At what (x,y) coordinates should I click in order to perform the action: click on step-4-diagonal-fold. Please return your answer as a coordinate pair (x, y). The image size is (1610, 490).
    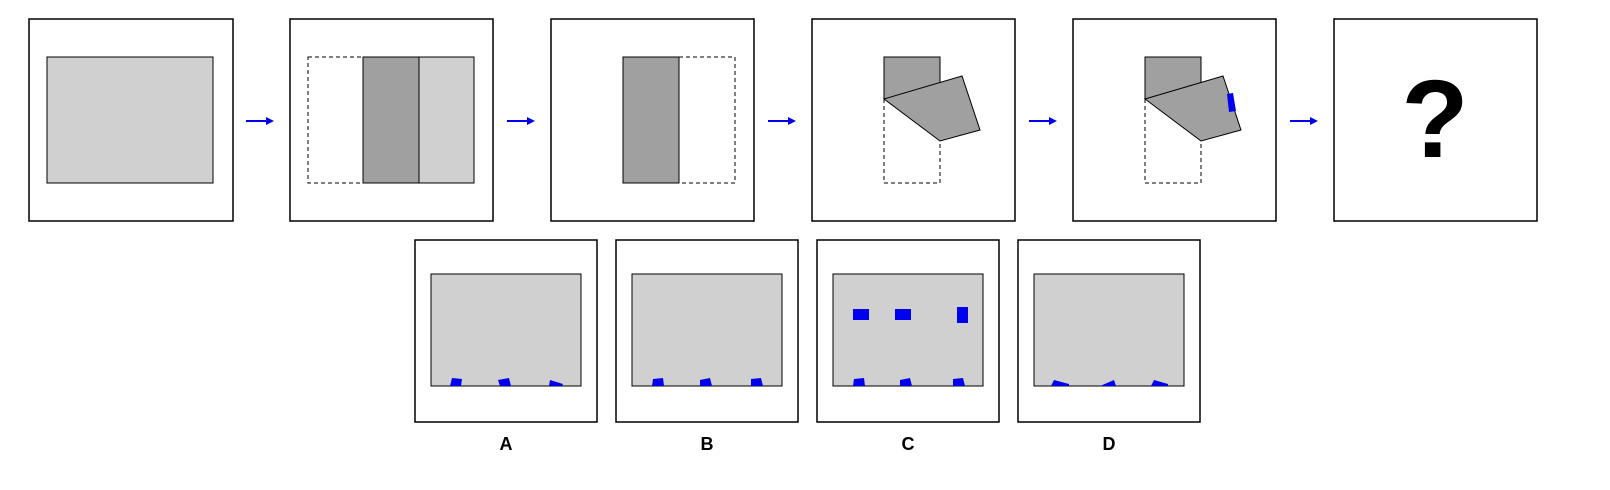
    Looking at the image, I should click on (913, 120).